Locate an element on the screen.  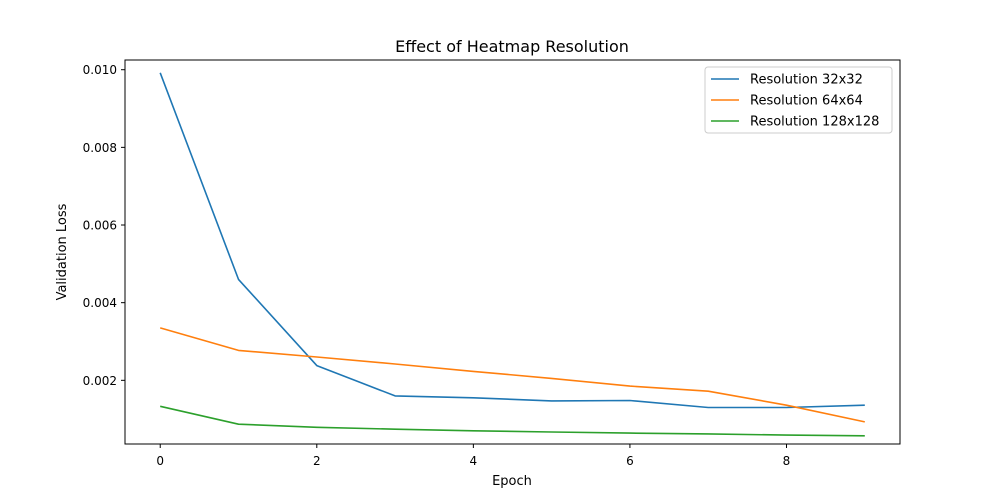
x-tick-label: 0 is located at coordinates (160, 461).